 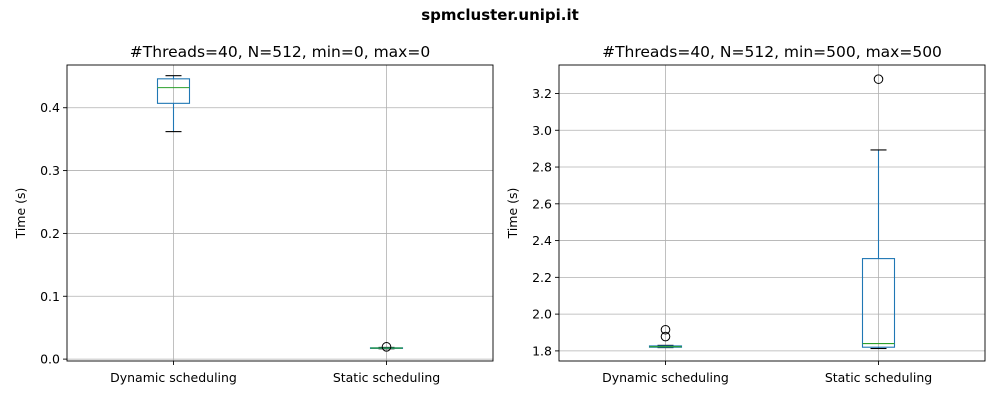 What do you see at coordinates (772, 52) in the screenshot?
I see `panel-title: #Threads=40, N=512, min=500, max=500` at bounding box center [772, 52].